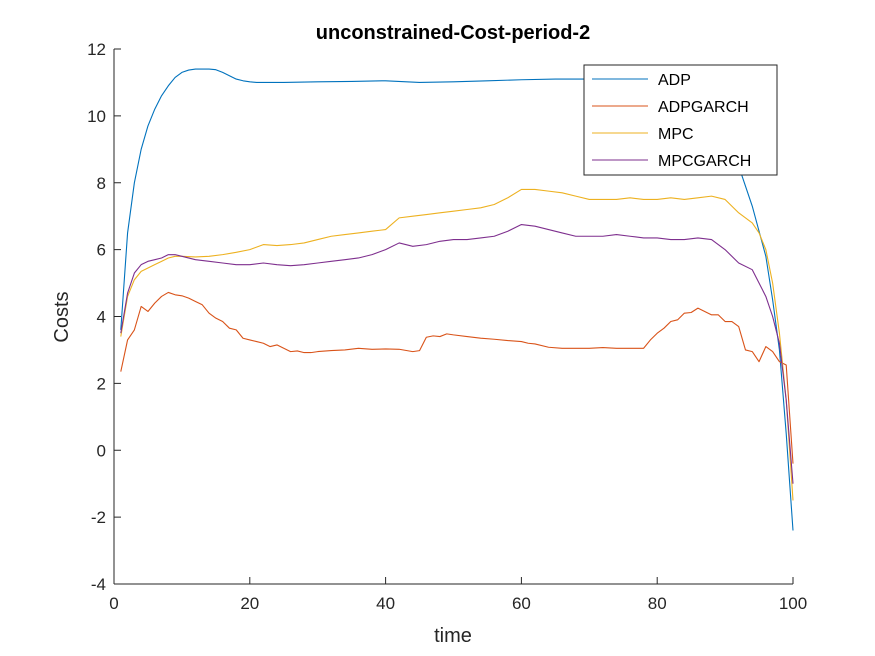 This screenshot has width=875, height=656. I want to click on y-tick-label: 0, so click(101, 450).